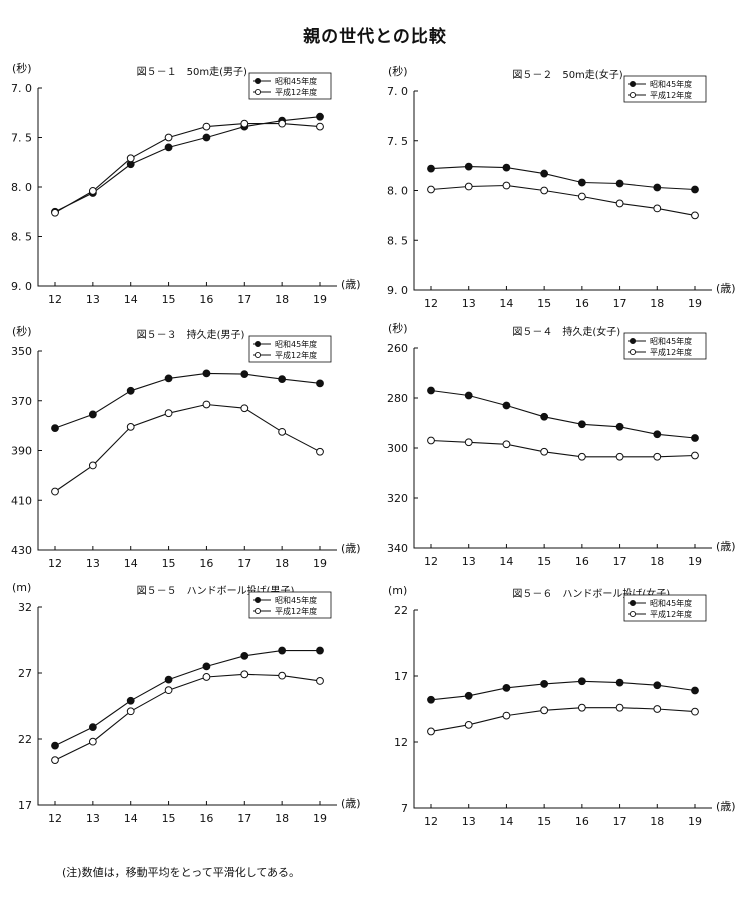 This screenshot has width=750, height=900. What do you see at coordinates (25, 607) in the screenshot?
I see `y-tick-label: 32` at bounding box center [25, 607].